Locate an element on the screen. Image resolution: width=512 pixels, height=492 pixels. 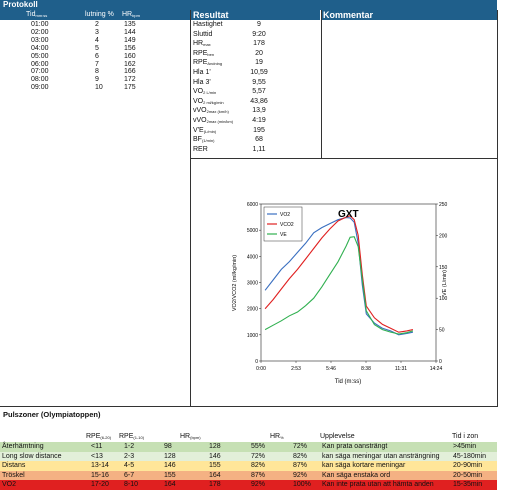
zone-hr-hi: 164 is located at coordinates (215, 475).